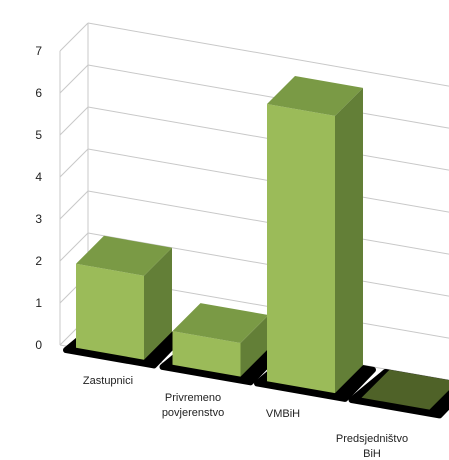  Describe the element at coordinates (38, 177) in the screenshot. I see `y-tick-label: 4` at that location.